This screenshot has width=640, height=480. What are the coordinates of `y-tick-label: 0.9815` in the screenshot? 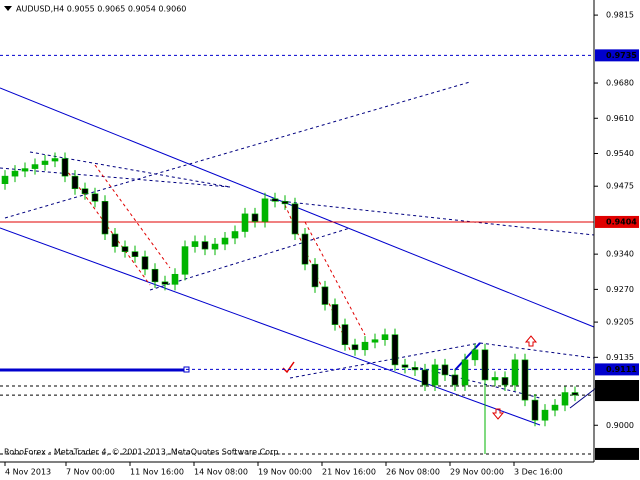 It's located at (620, 15).